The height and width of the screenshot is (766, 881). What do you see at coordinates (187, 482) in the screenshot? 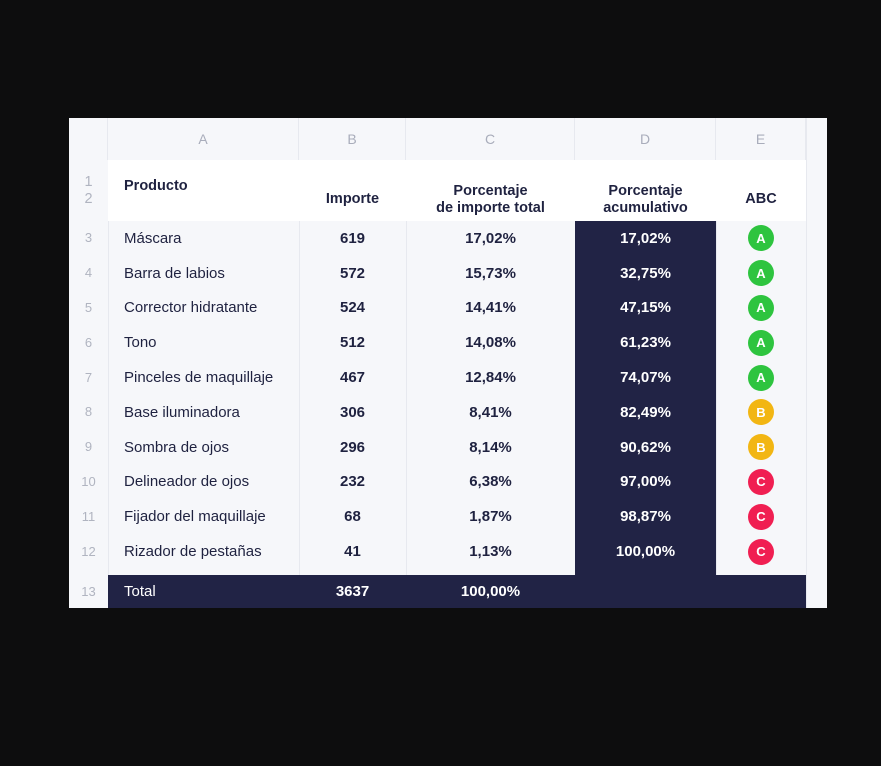
I see `cell-producto: Delineador de ojos` at bounding box center [187, 482].